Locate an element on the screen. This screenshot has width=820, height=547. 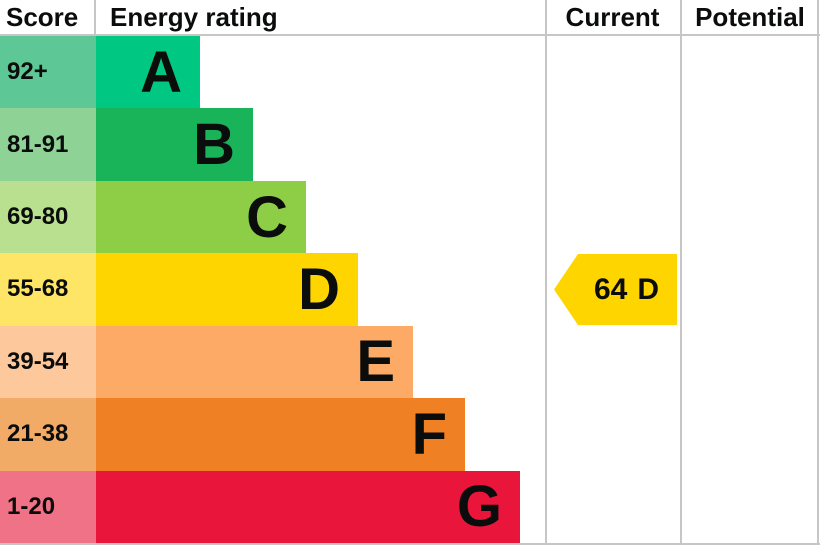
band-row-f: 21-38 F is located at coordinates (410, 434).